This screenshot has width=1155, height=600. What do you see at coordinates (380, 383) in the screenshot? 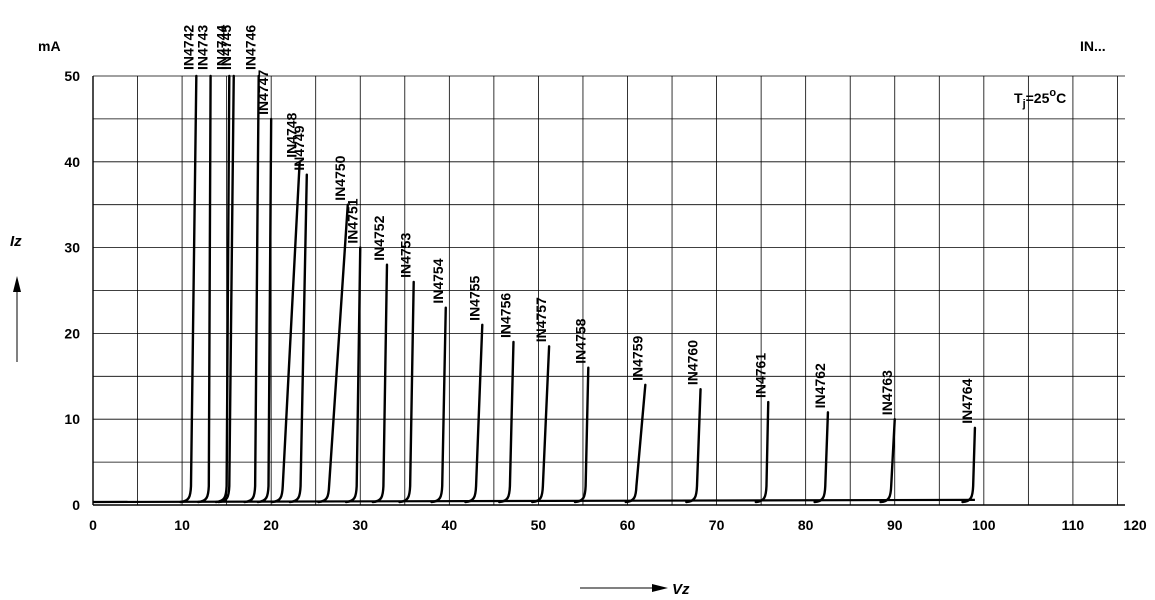
I see `curve-in4752` at bounding box center [380, 383].